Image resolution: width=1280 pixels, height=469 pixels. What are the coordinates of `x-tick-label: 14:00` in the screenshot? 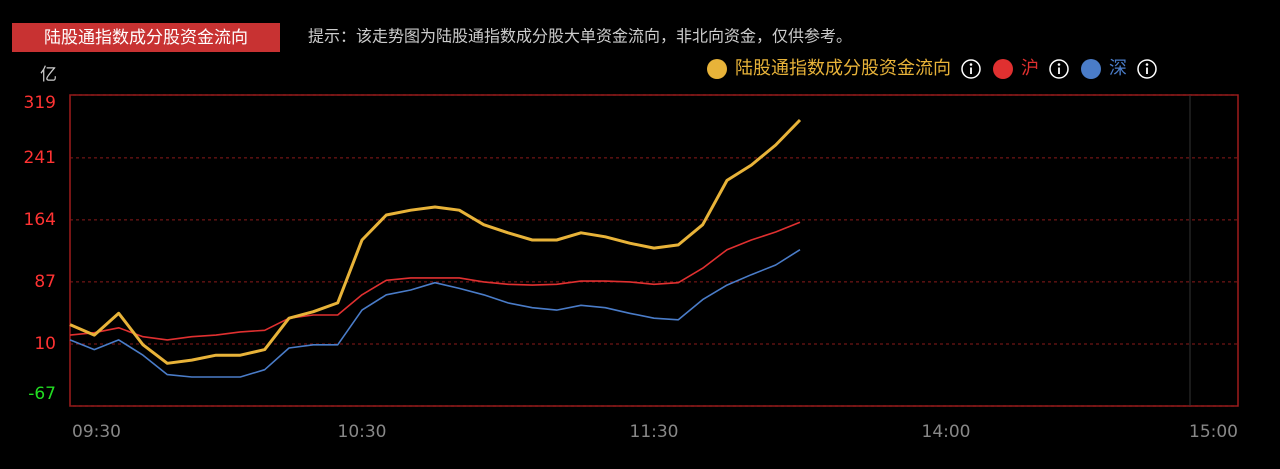 It's located at (946, 432).